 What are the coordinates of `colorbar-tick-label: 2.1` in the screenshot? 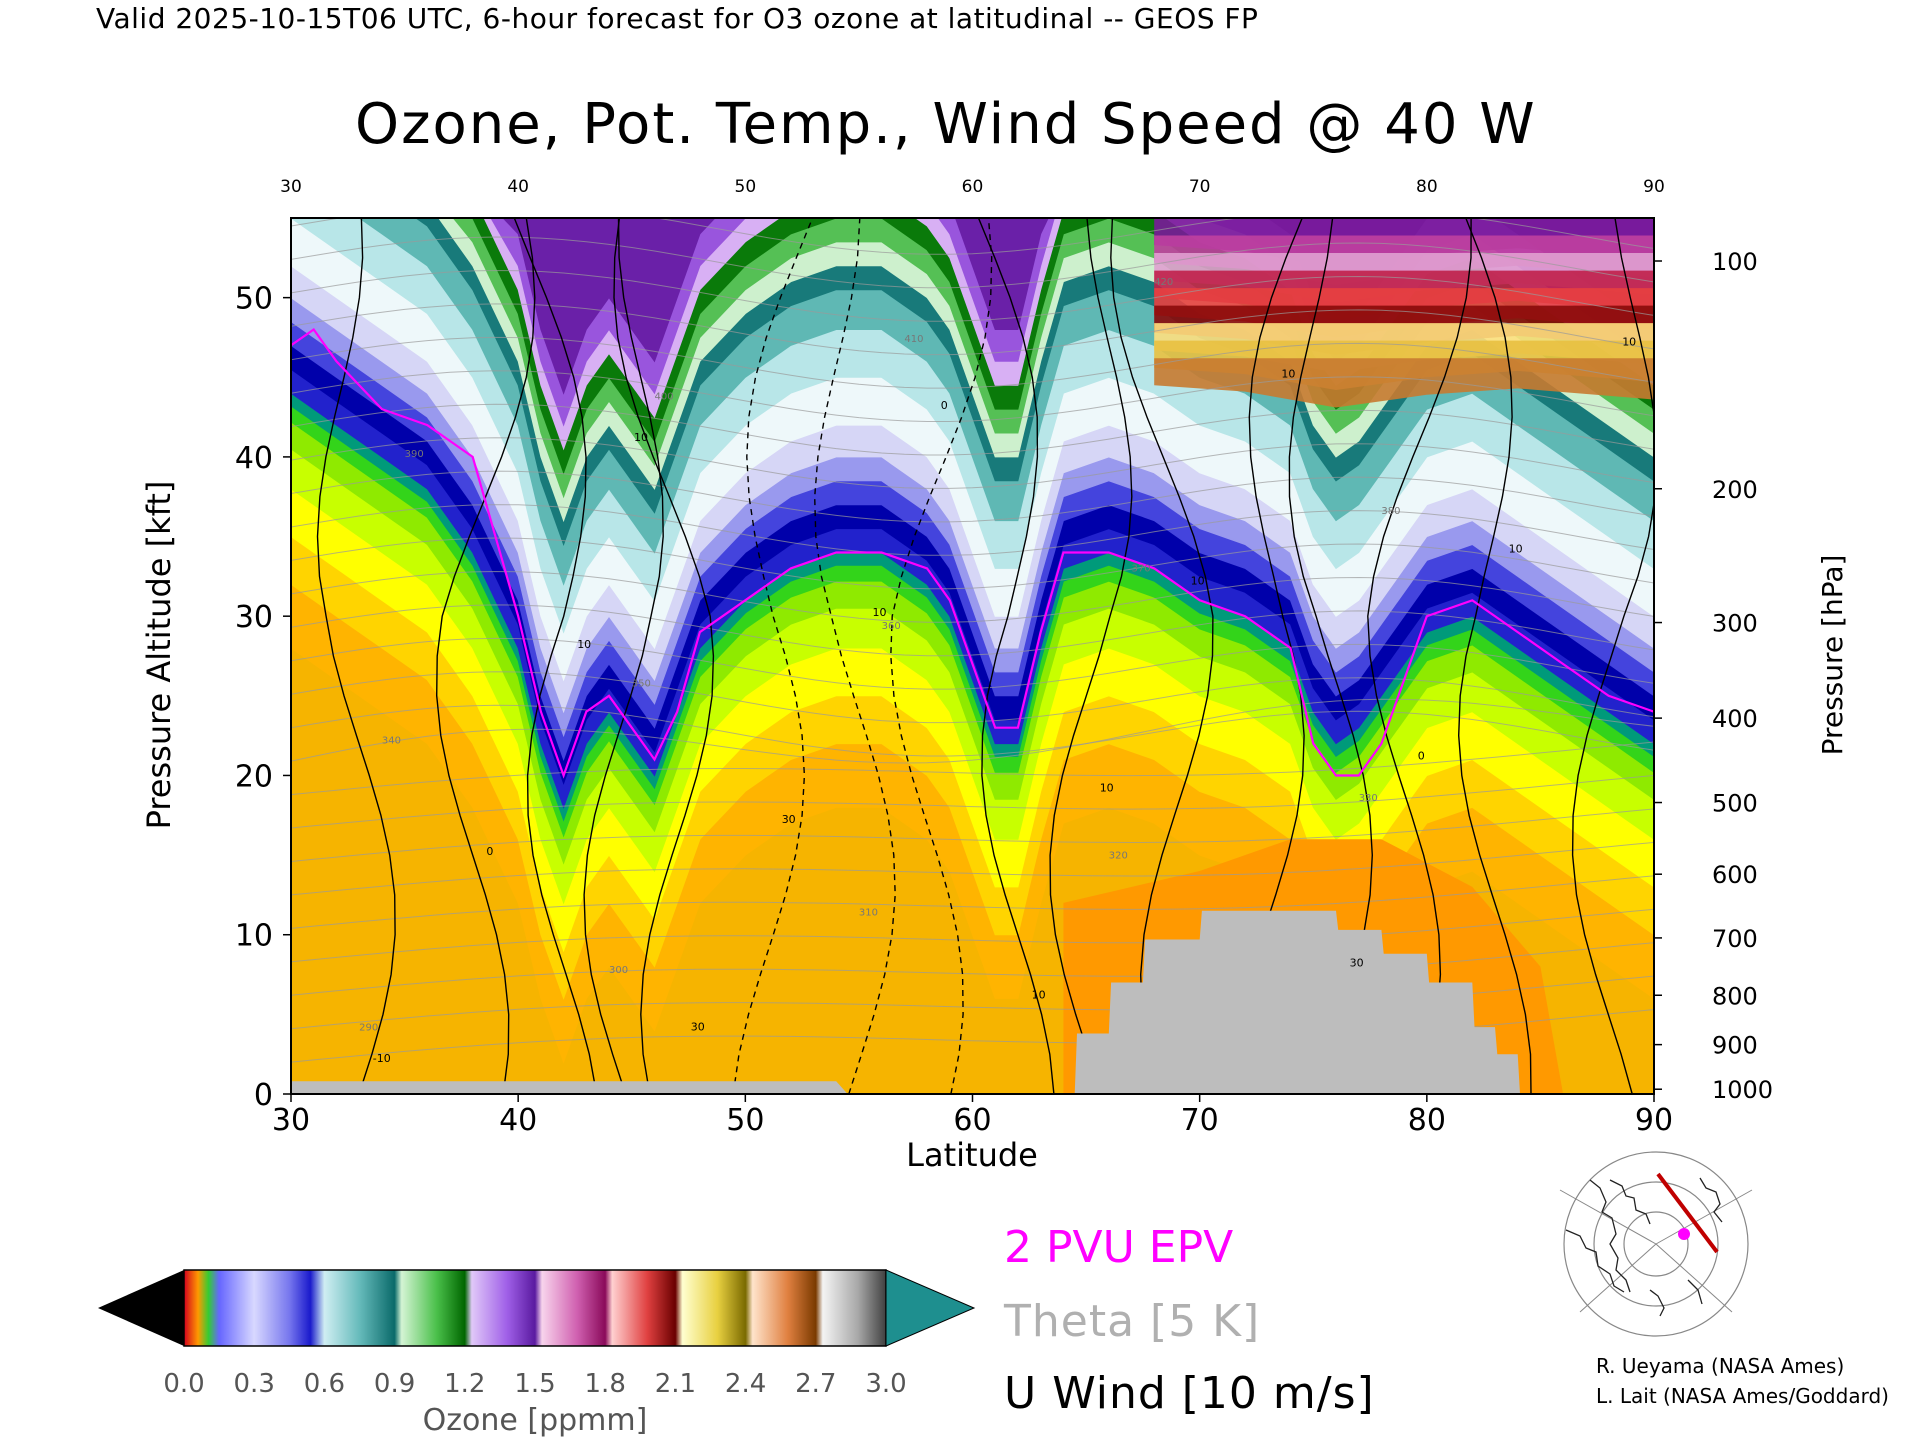 It's located at (675, 1384).